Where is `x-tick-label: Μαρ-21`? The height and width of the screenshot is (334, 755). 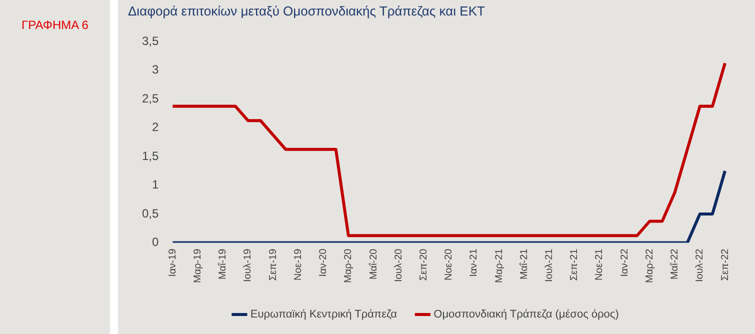 x-tick-label: Μαρ-21 is located at coordinates (499, 266).